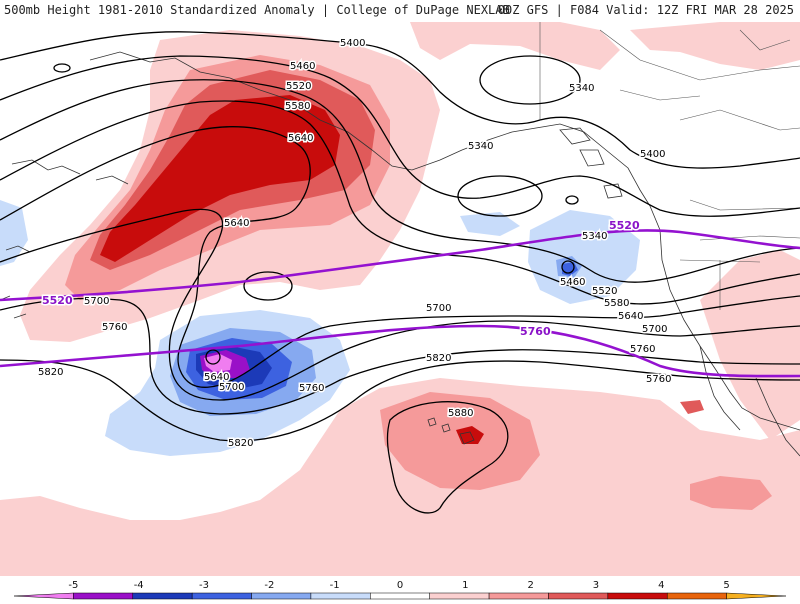 The image size is (800, 604). What do you see at coordinates (73, 585) in the screenshot?
I see `colorbar-tick-label: -5` at bounding box center [73, 585].